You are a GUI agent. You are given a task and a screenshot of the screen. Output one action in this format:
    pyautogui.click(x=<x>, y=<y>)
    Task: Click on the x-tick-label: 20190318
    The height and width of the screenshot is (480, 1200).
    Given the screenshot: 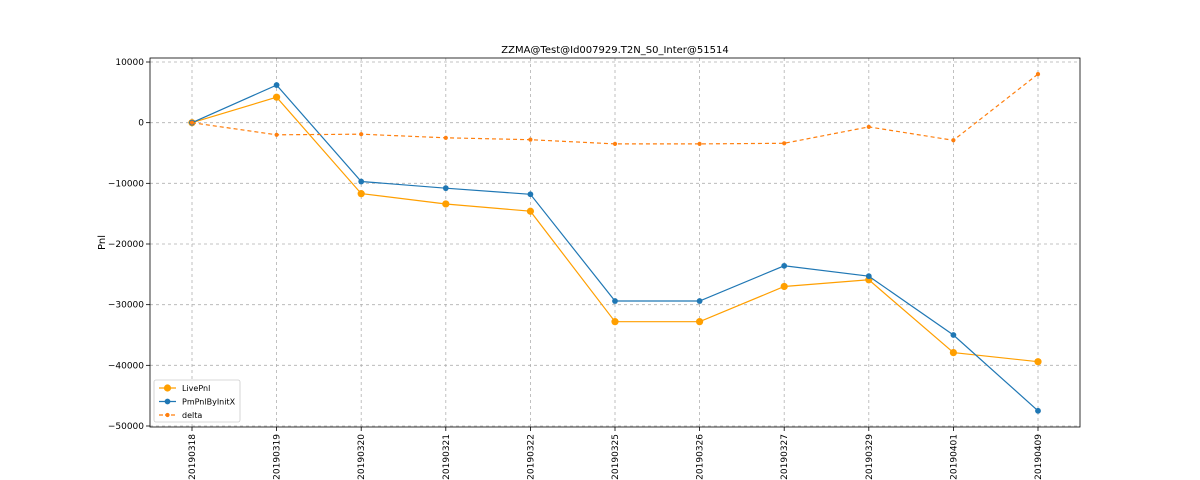 What is the action you would take?
    pyautogui.click(x=193, y=457)
    